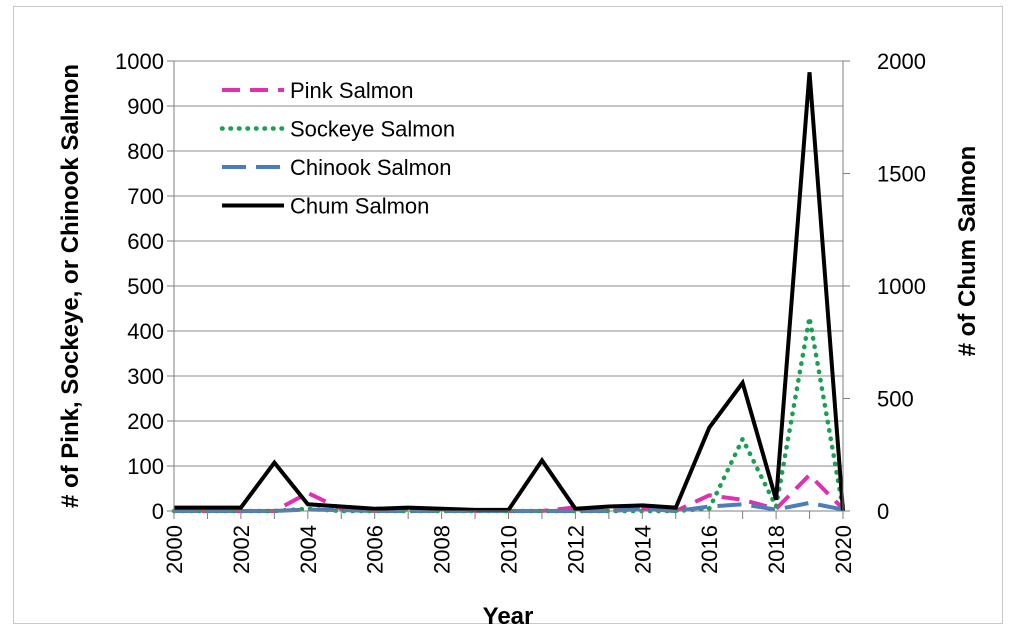 The height and width of the screenshot is (630, 1017). I want to click on y-tick-label-left: 600, so click(145, 241).